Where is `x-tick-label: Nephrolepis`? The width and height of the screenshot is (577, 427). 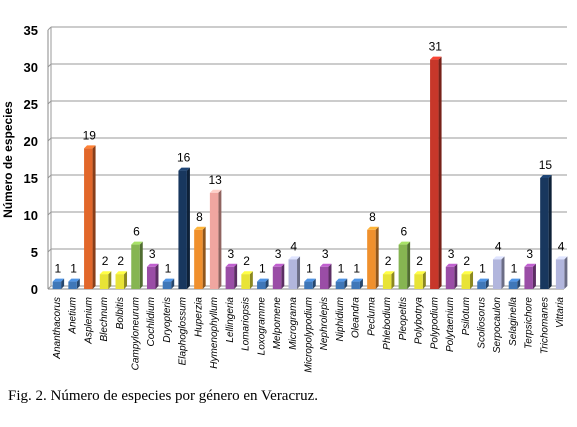
x-tick-label: Nephrolepis is located at coordinates (324, 323).